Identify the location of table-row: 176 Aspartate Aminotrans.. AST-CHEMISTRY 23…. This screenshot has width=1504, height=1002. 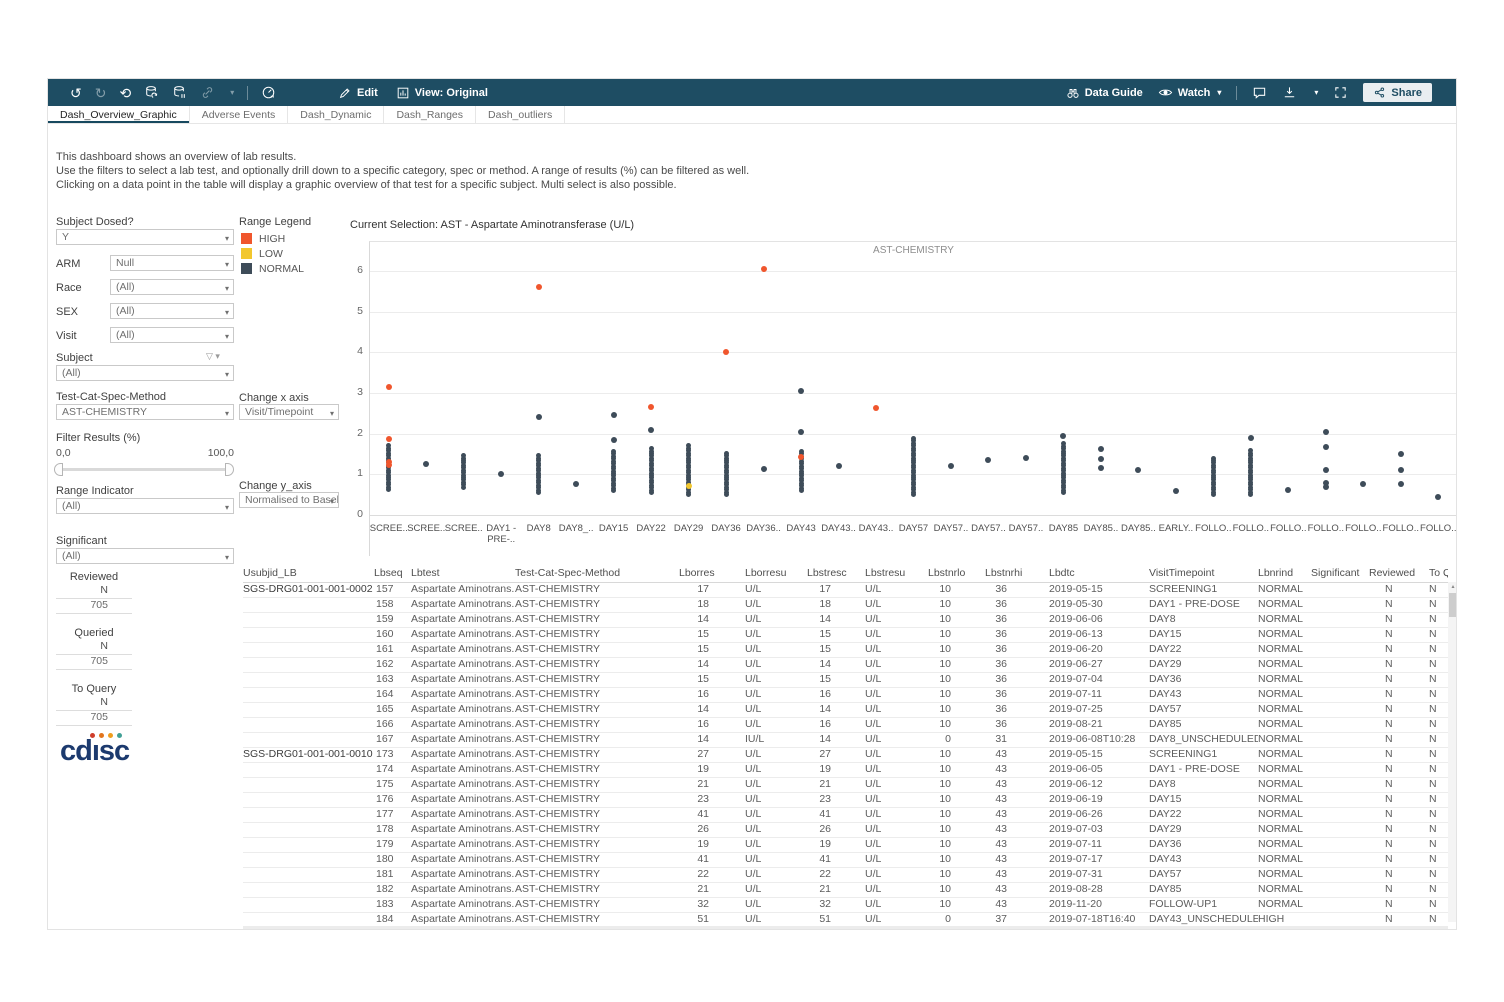
(845, 800).